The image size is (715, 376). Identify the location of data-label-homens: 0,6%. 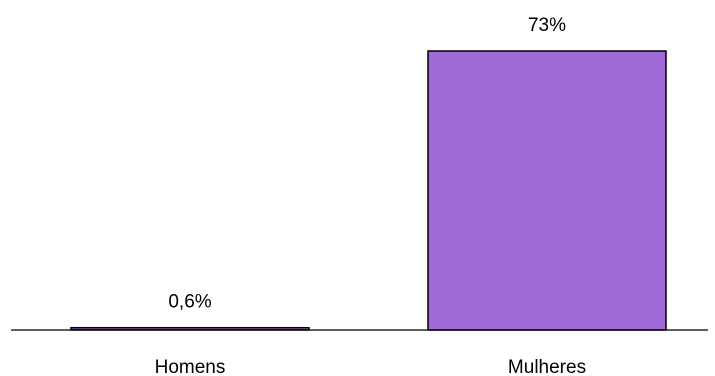
(189, 302).